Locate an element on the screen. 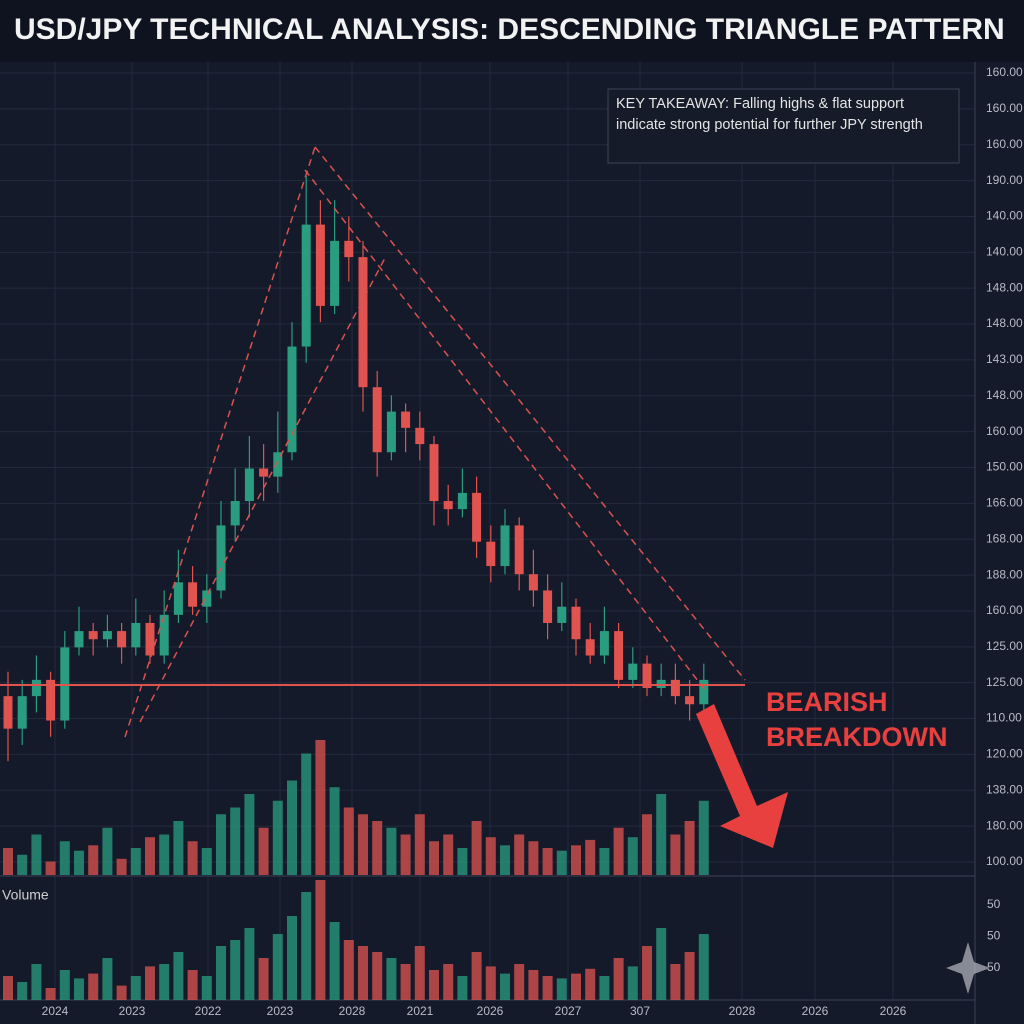  y-tick-label: 166.00 is located at coordinates (1004, 503).